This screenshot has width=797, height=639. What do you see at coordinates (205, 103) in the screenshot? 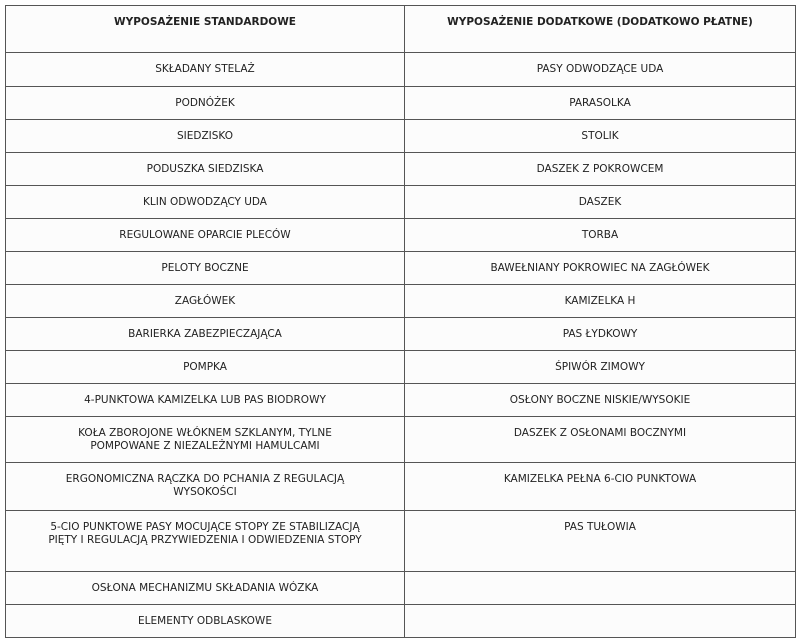
I see `standard-item-cell: PODNÓŻEK` at bounding box center [205, 103].